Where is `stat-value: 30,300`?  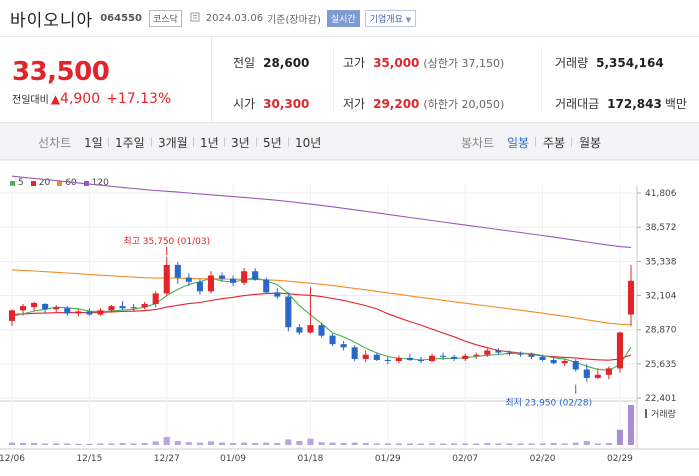
stat-value: 30,300 is located at coordinates (286, 104).